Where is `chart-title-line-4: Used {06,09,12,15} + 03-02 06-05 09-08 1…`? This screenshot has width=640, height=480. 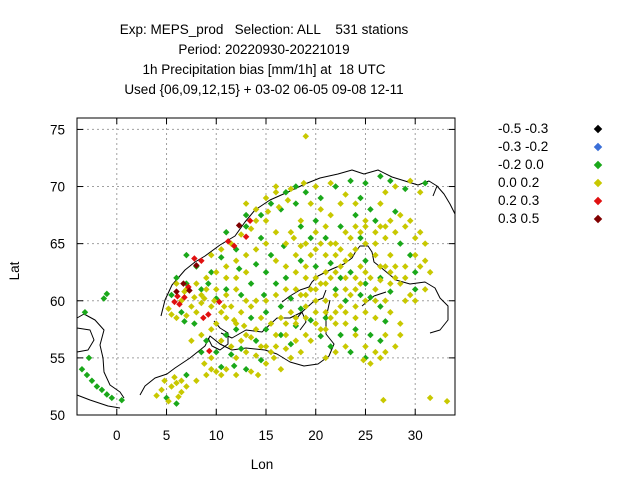
chart-title-line-4: Used {06,09,12,15} + 03-02 06-05 09-08 1… is located at coordinates (264, 89).